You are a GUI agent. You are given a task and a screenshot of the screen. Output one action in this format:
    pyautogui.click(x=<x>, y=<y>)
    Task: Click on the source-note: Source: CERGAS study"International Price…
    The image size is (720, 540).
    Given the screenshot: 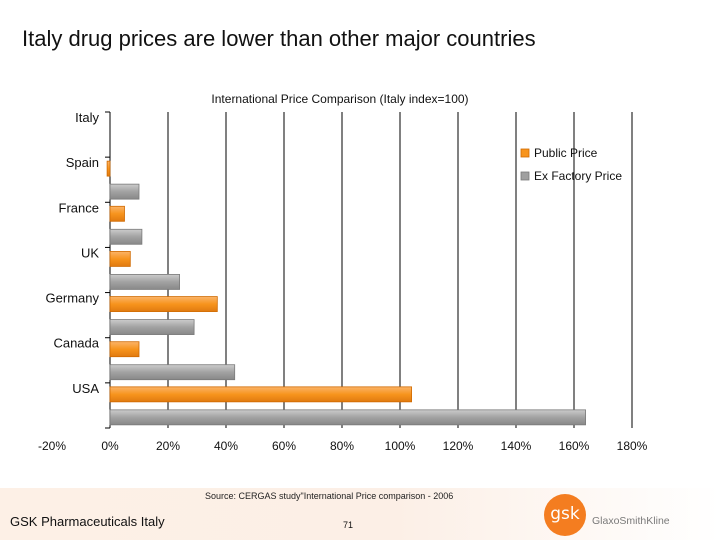 What is the action you would take?
    pyautogui.click(x=329, y=496)
    